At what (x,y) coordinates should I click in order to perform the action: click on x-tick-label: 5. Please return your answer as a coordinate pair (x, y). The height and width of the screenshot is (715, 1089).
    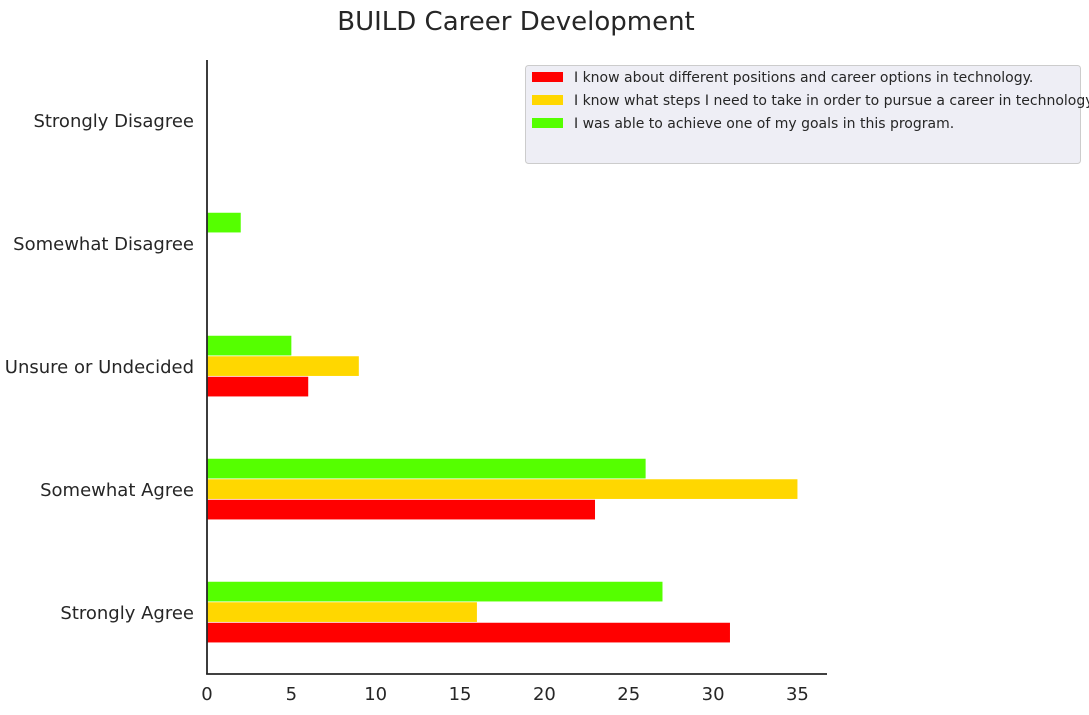
    Looking at the image, I should click on (291, 694).